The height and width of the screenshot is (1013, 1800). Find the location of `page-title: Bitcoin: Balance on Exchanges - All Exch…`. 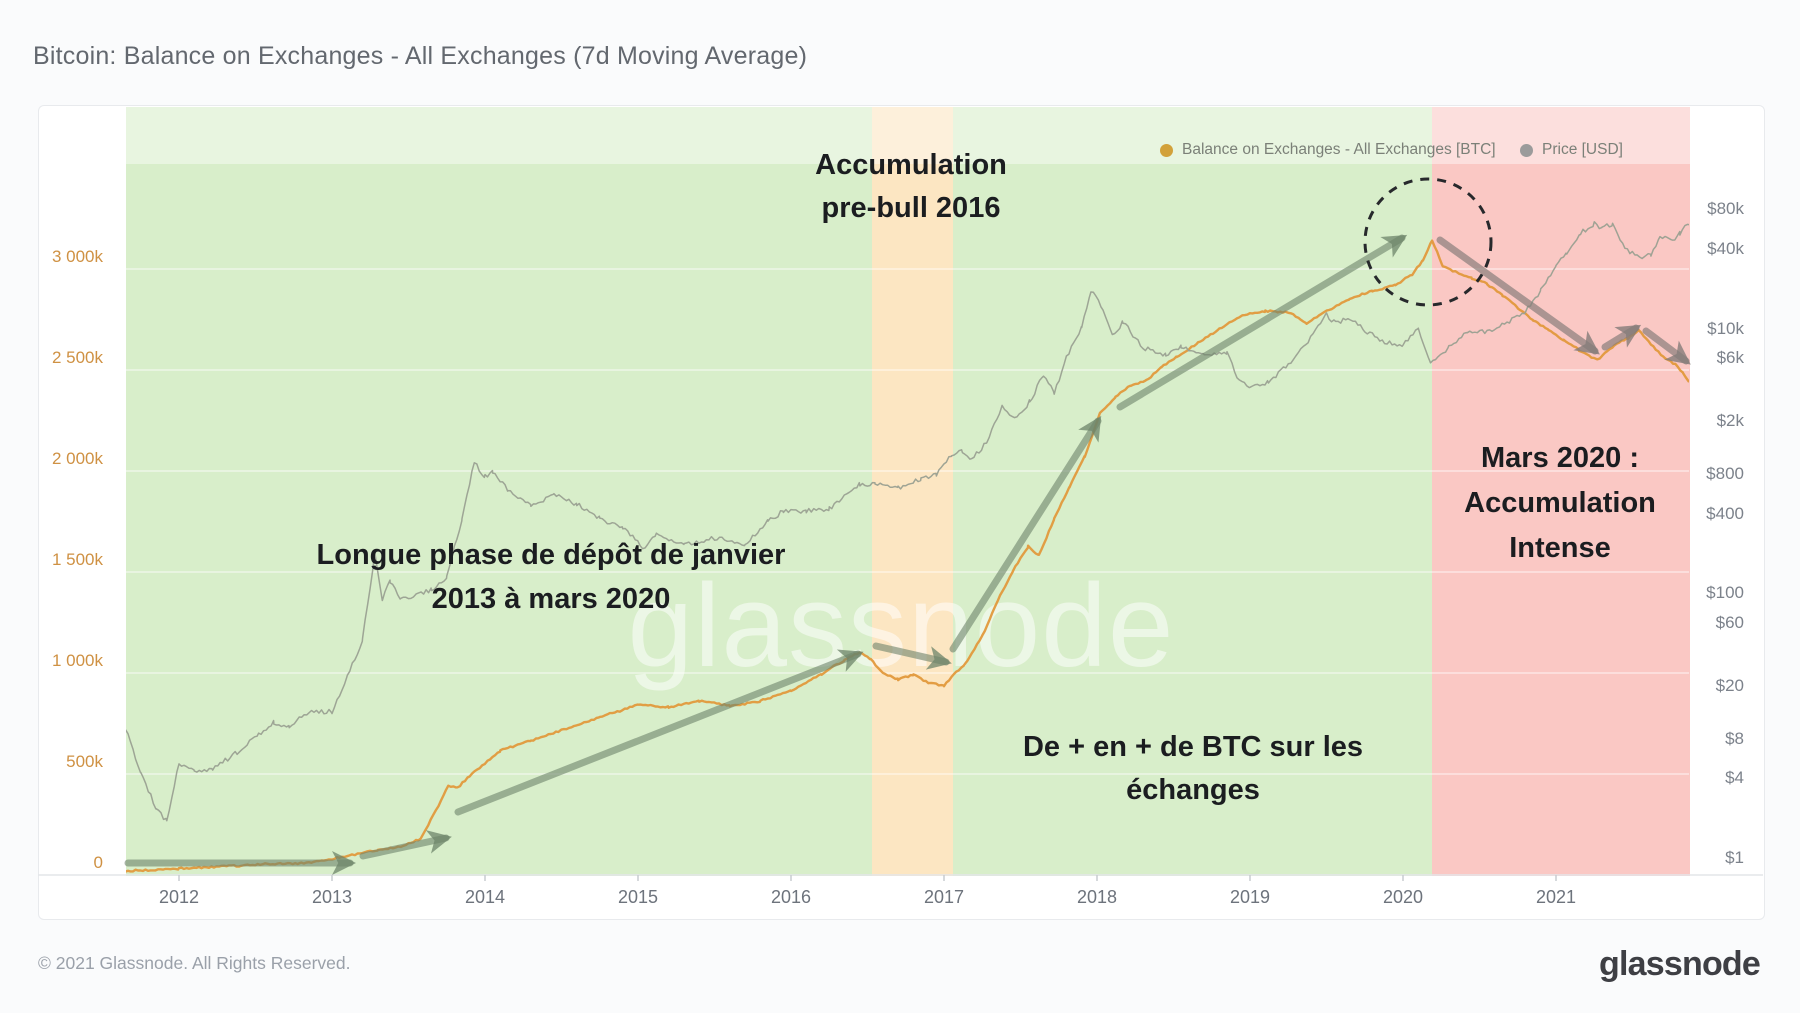

page-title: Bitcoin: Balance on Exchanges - All Exch… is located at coordinates (420, 56).